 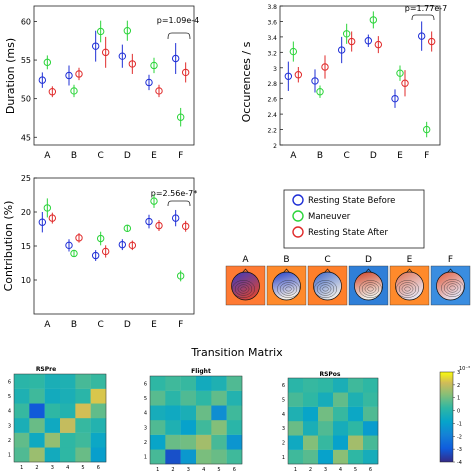 What do you see at coordinates (180, 117) in the screenshot?
I see `duration-point-maneuver` at bounding box center [180, 117].